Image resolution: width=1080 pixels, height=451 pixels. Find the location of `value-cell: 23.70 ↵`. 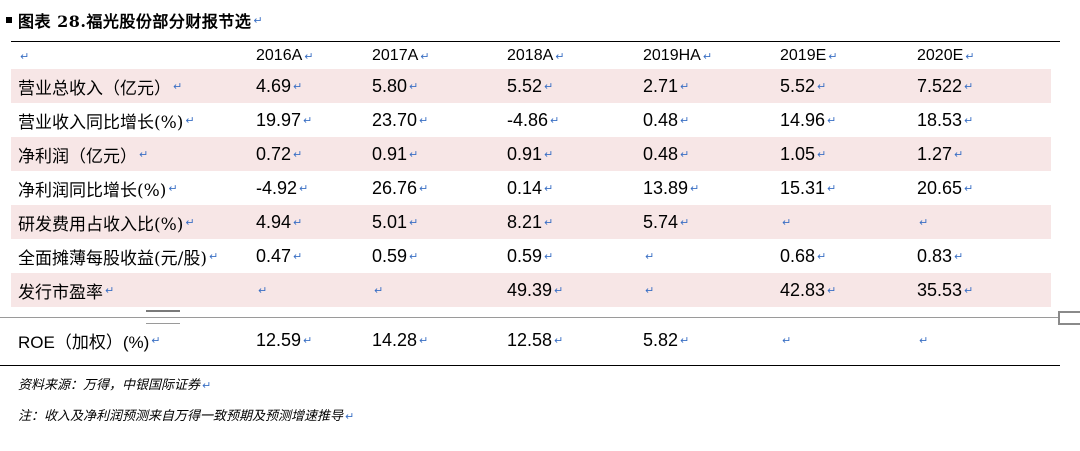

value-cell: 23.70 ↵ is located at coordinates (400, 120).